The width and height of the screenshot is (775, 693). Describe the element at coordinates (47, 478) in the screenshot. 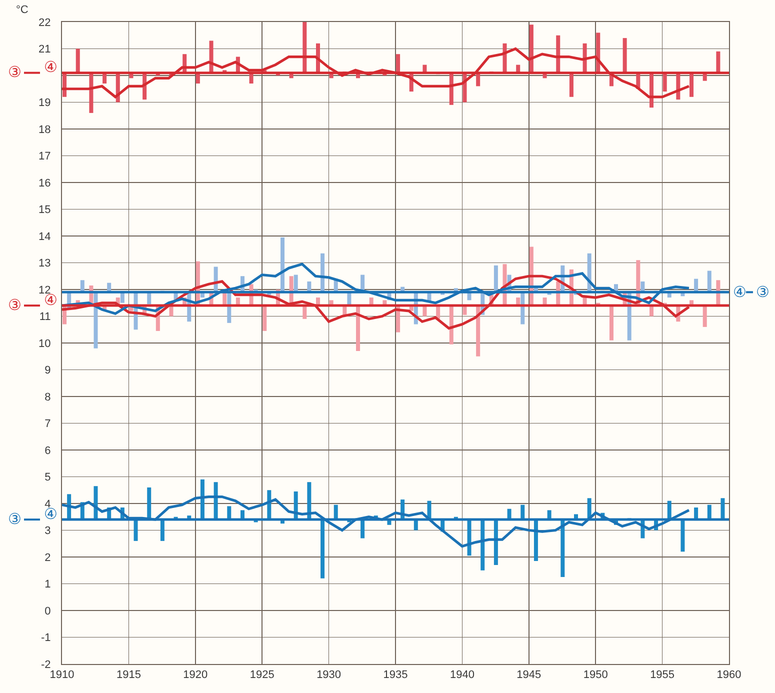

I see `y-tick-label: 5` at that location.